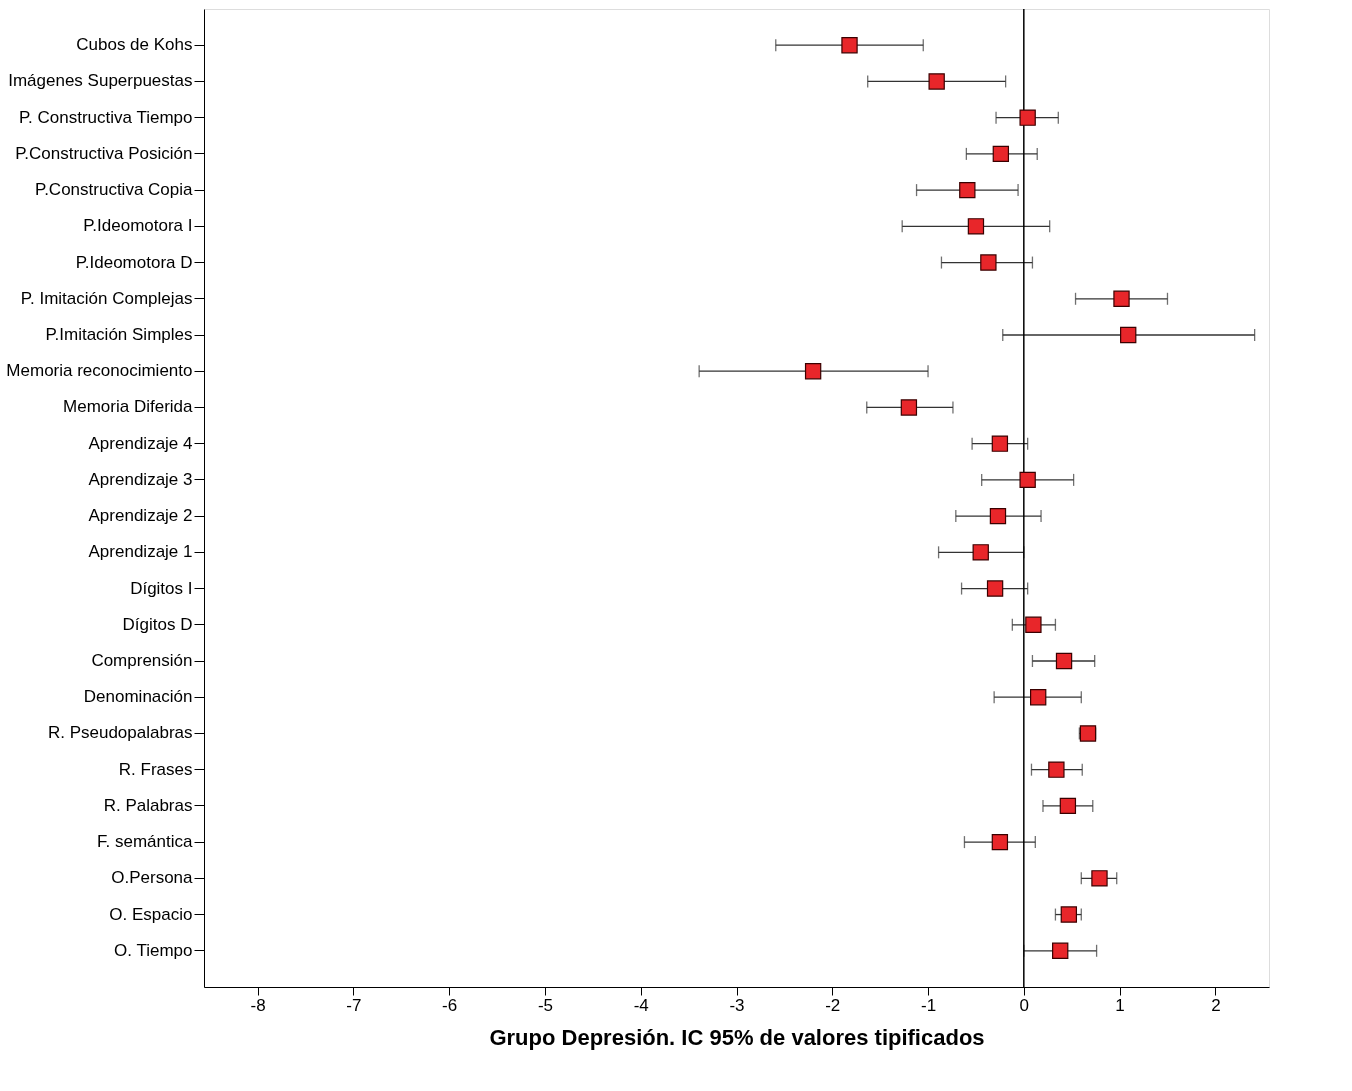  What do you see at coordinates (148, 805) in the screenshot?
I see `y-tick-label: R. Palabras` at bounding box center [148, 805].